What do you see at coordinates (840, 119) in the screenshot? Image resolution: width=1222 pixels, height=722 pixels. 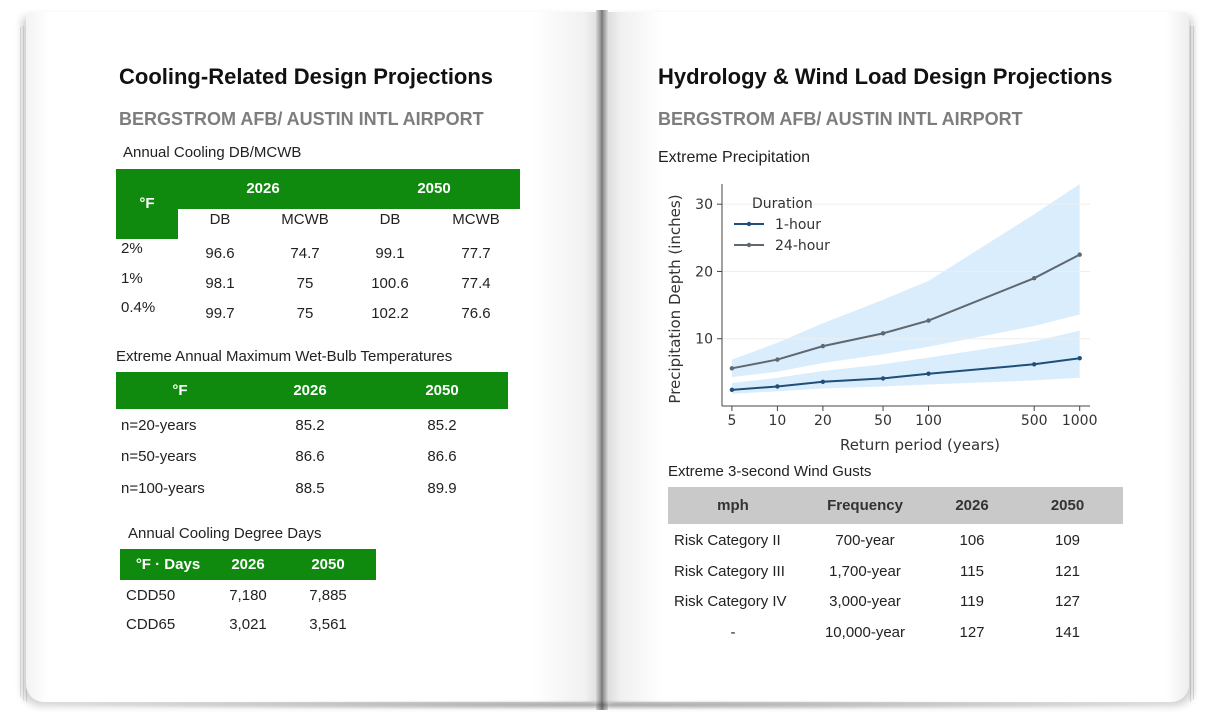 I see `right-page-location: BERGSTROM AFB/ AUSTIN INTL AIRPORT` at bounding box center [840, 119].